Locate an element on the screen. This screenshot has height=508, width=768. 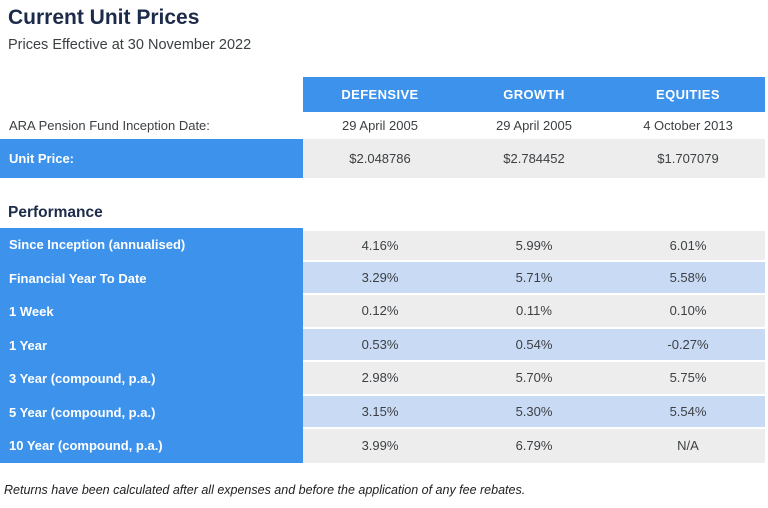
column-header-defensive: DEFENSIVE is located at coordinates (380, 94).